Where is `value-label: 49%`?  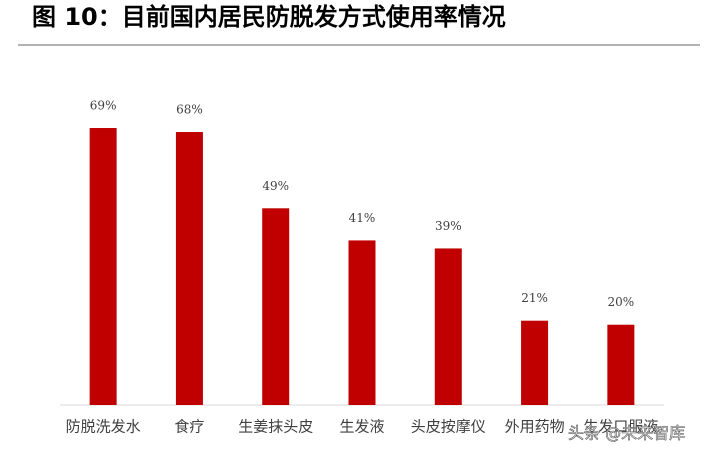 value-label: 49% is located at coordinates (275, 186).